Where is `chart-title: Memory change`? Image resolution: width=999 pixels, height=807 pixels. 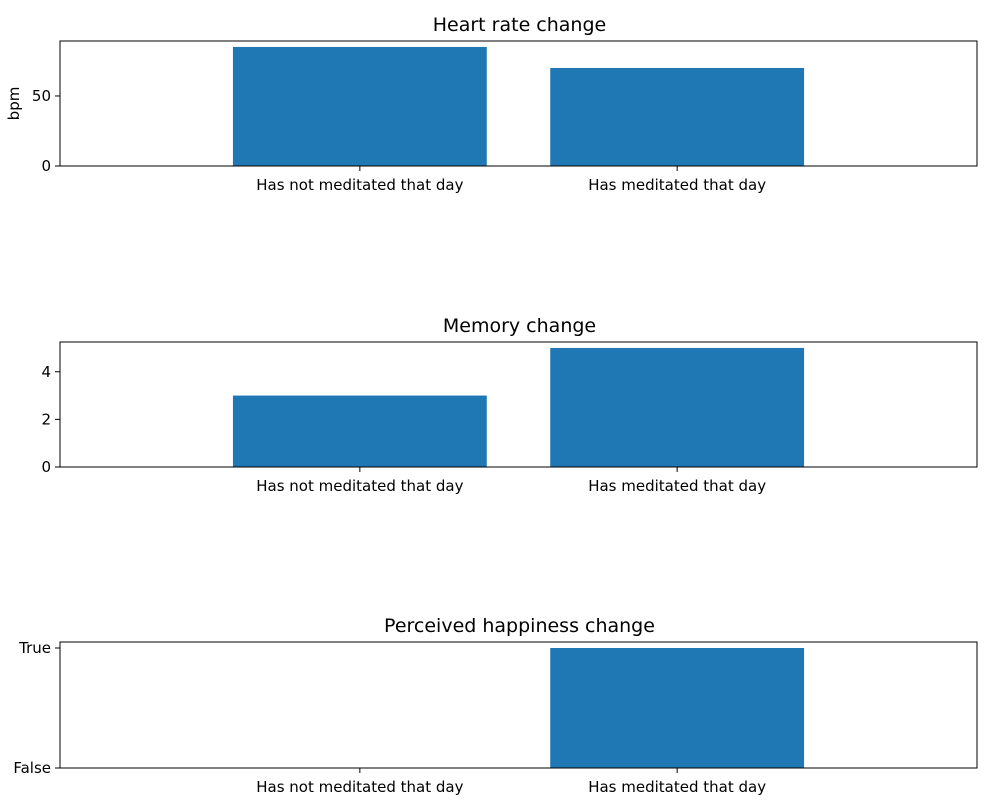 chart-title: Memory change is located at coordinates (519, 326).